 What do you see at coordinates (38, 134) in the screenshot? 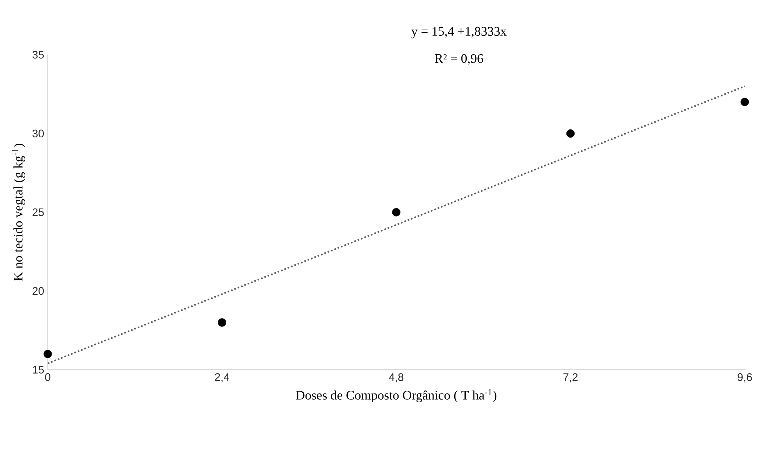
I see `y-tick-label: 30` at bounding box center [38, 134].